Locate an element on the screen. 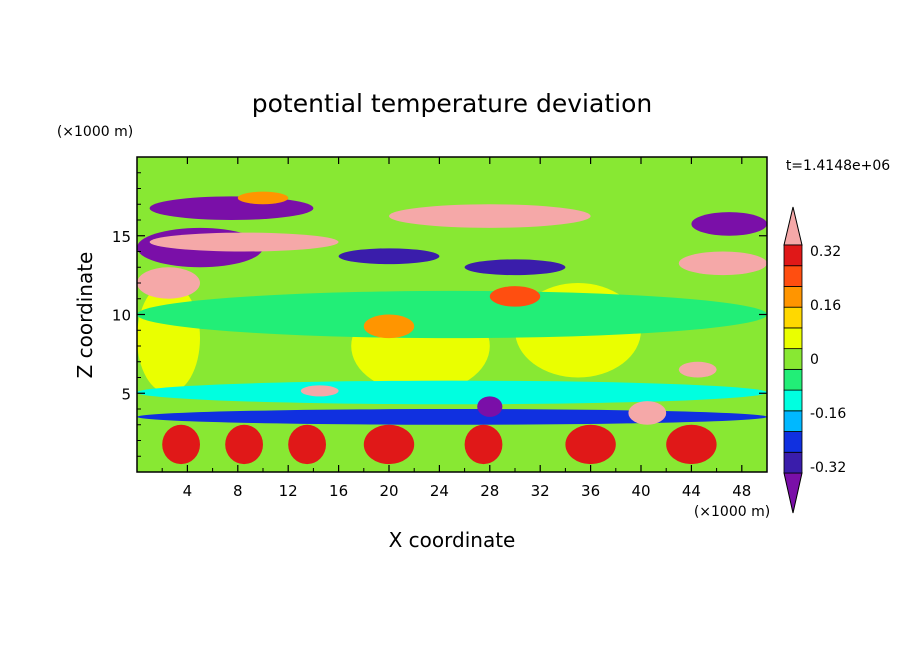  x-tick-label: 8 is located at coordinates (238, 491).